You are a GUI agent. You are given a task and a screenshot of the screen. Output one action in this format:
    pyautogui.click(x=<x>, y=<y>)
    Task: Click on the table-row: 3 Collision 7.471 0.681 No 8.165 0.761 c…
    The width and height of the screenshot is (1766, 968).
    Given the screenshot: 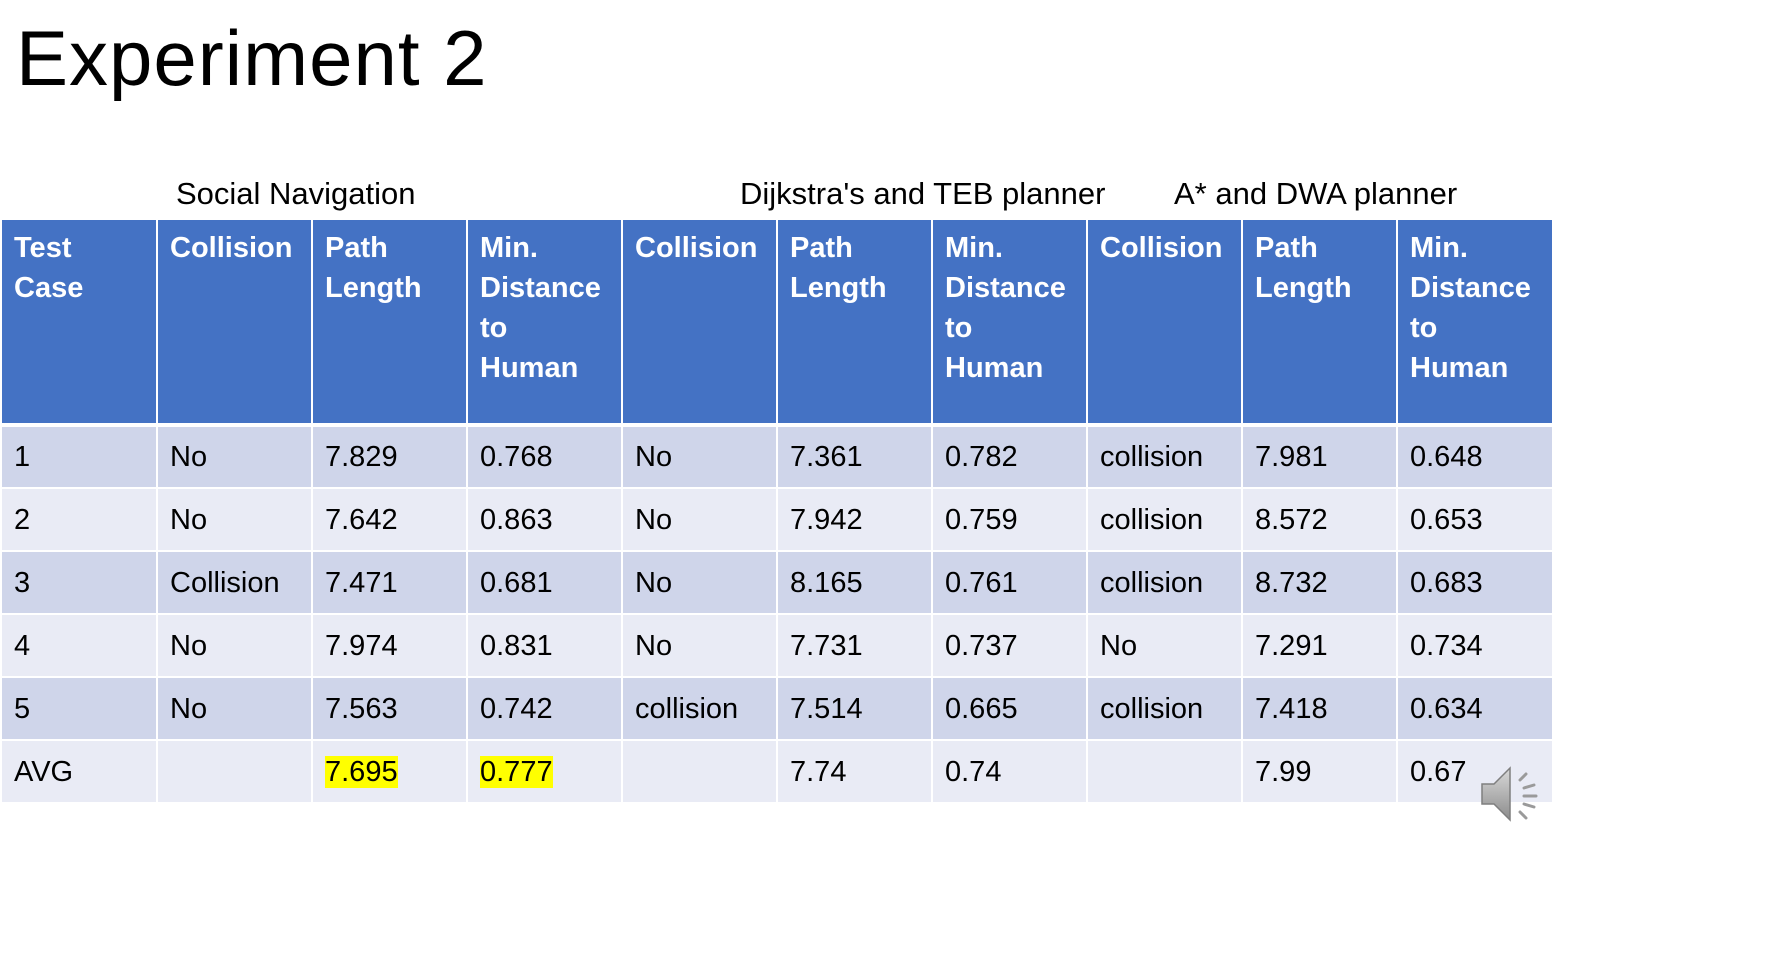 What is the action you would take?
    pyautogui.click(x=777, y=583)
    